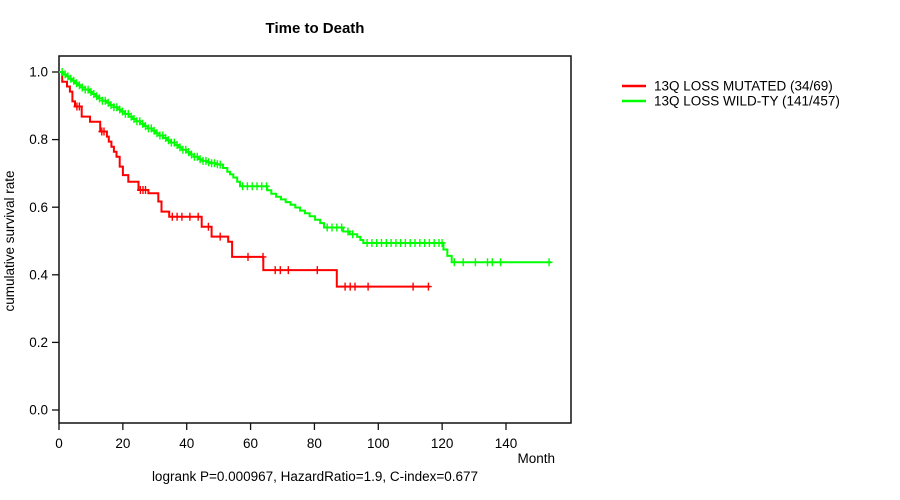  What do you see at coordinates (743, 86) in the screenshot?
I see `legend-label-mutated: 13Q LOSS MUTATED (34/69)` at bounding box center [743, 86].